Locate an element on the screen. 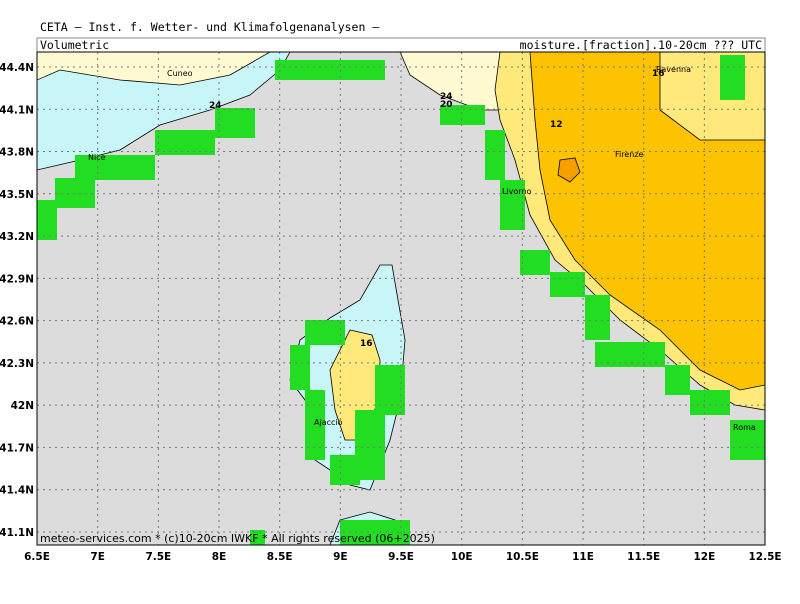 The image size is (800, 604). lon-label: 11.5E is located at coordinates (643, 557).